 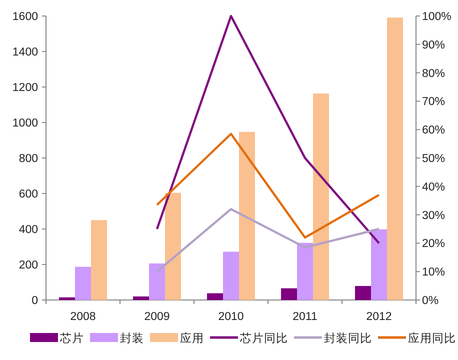 I want to click on y2-tick-label: 100%, so click(x=437, y=17).